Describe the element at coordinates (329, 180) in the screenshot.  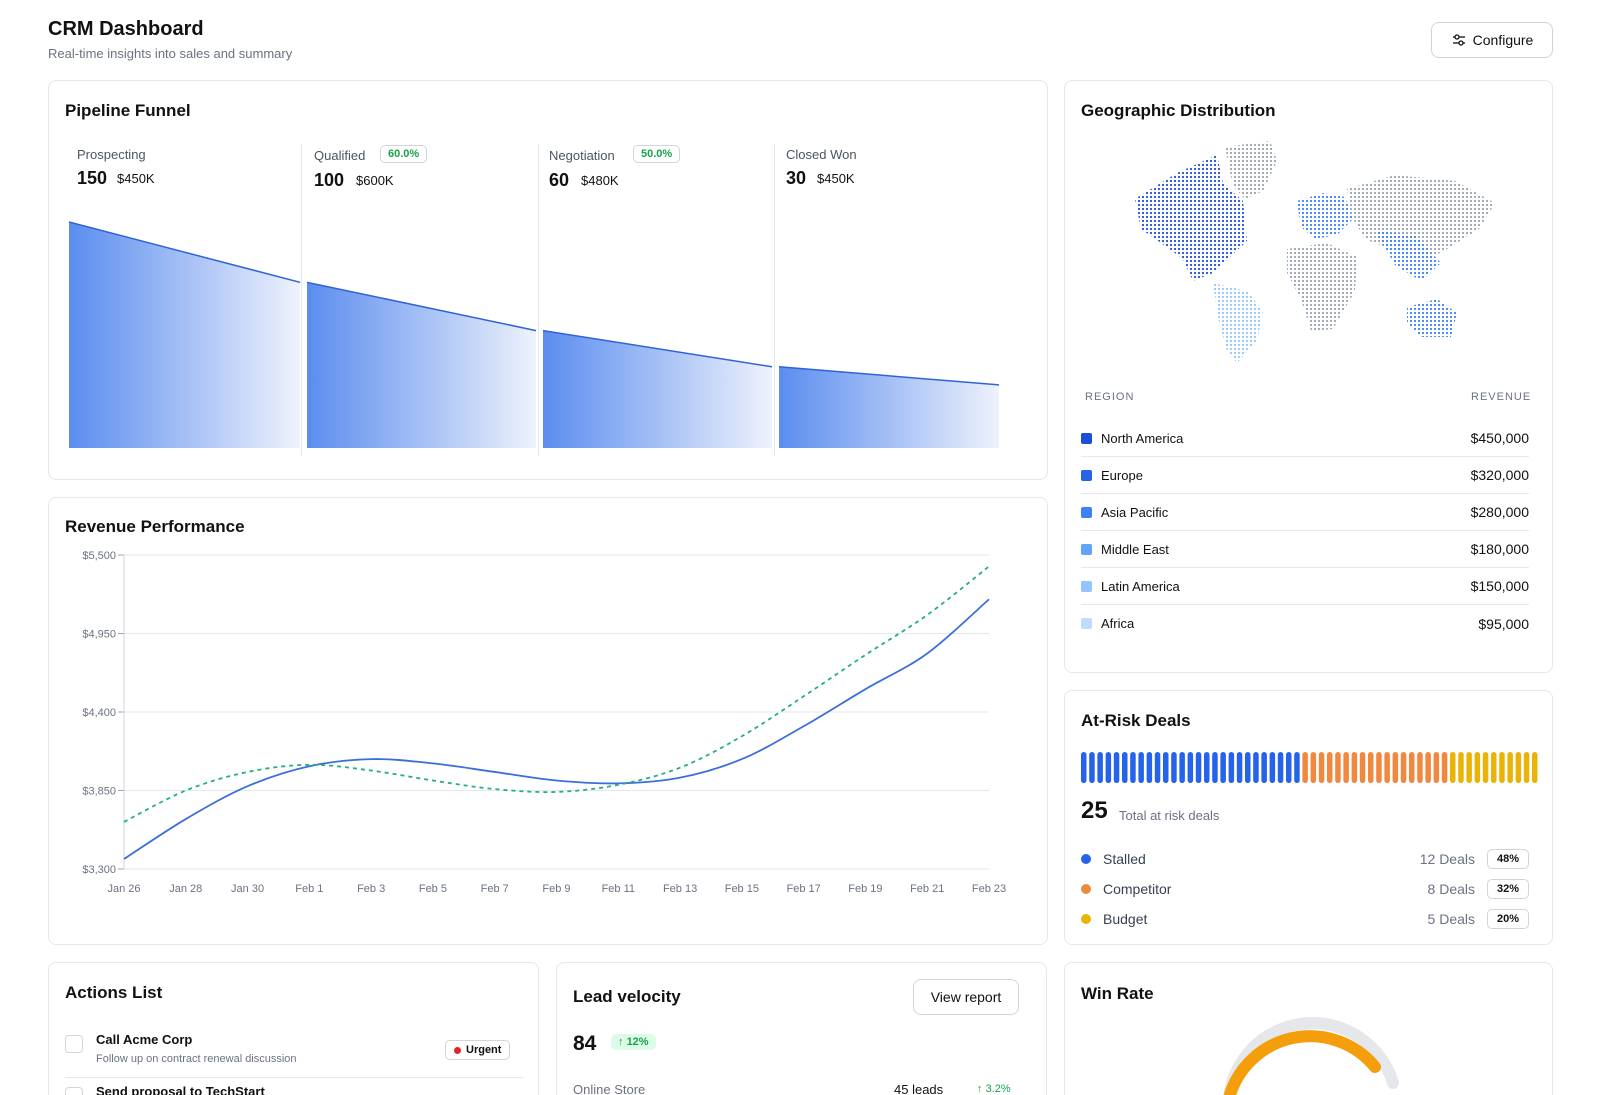
I see `stage-count: 100` at that location.